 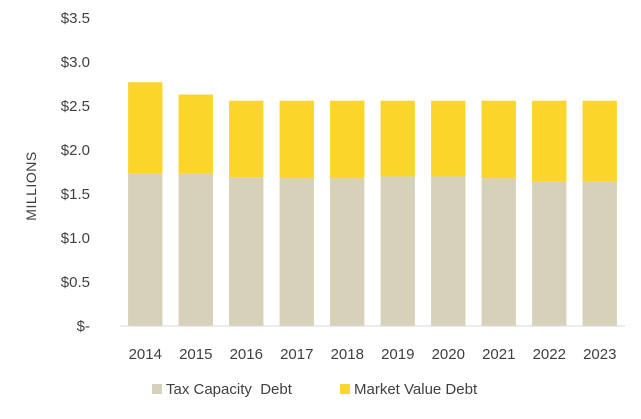 I want to click on bar-tax-capacity-debt-2014, so click(x=145, y=249).